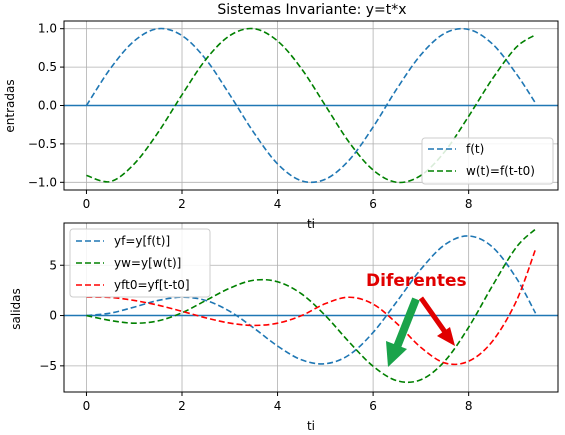 This screenshot has height=435, width=565. I want to click on top-chart-xlabel: ti, so click(311, 224).